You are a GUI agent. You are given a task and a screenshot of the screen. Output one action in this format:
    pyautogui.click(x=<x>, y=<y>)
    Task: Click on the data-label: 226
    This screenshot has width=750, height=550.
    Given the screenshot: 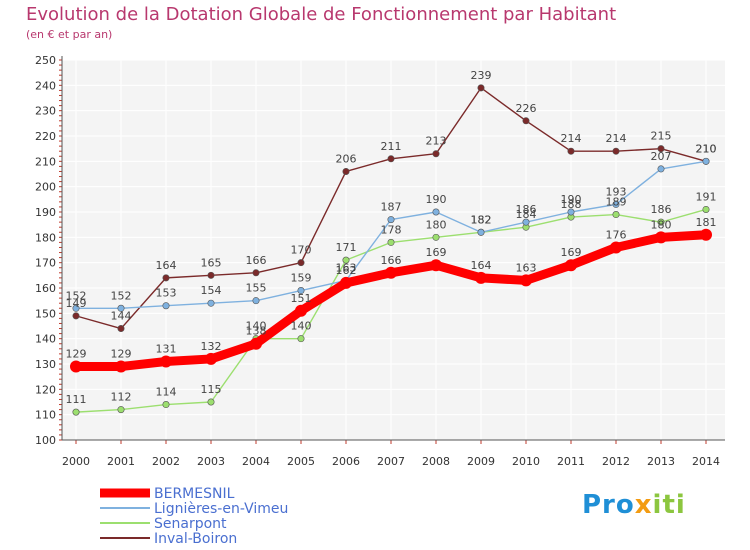 What is the action you would take?
    pyautogui.click(x=526, y=108)
    